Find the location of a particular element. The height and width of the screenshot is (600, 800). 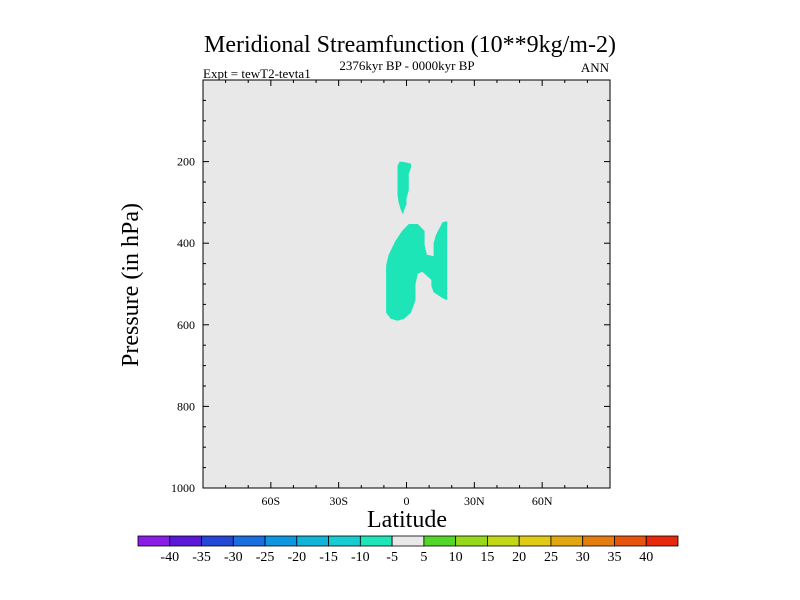

colorbar-label: 5 is located at coordinates (423, 557).